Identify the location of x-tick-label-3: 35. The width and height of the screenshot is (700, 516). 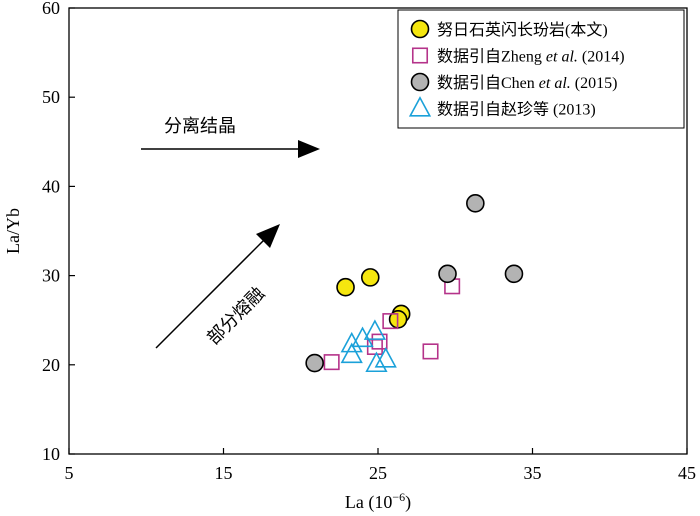
(533, 473).